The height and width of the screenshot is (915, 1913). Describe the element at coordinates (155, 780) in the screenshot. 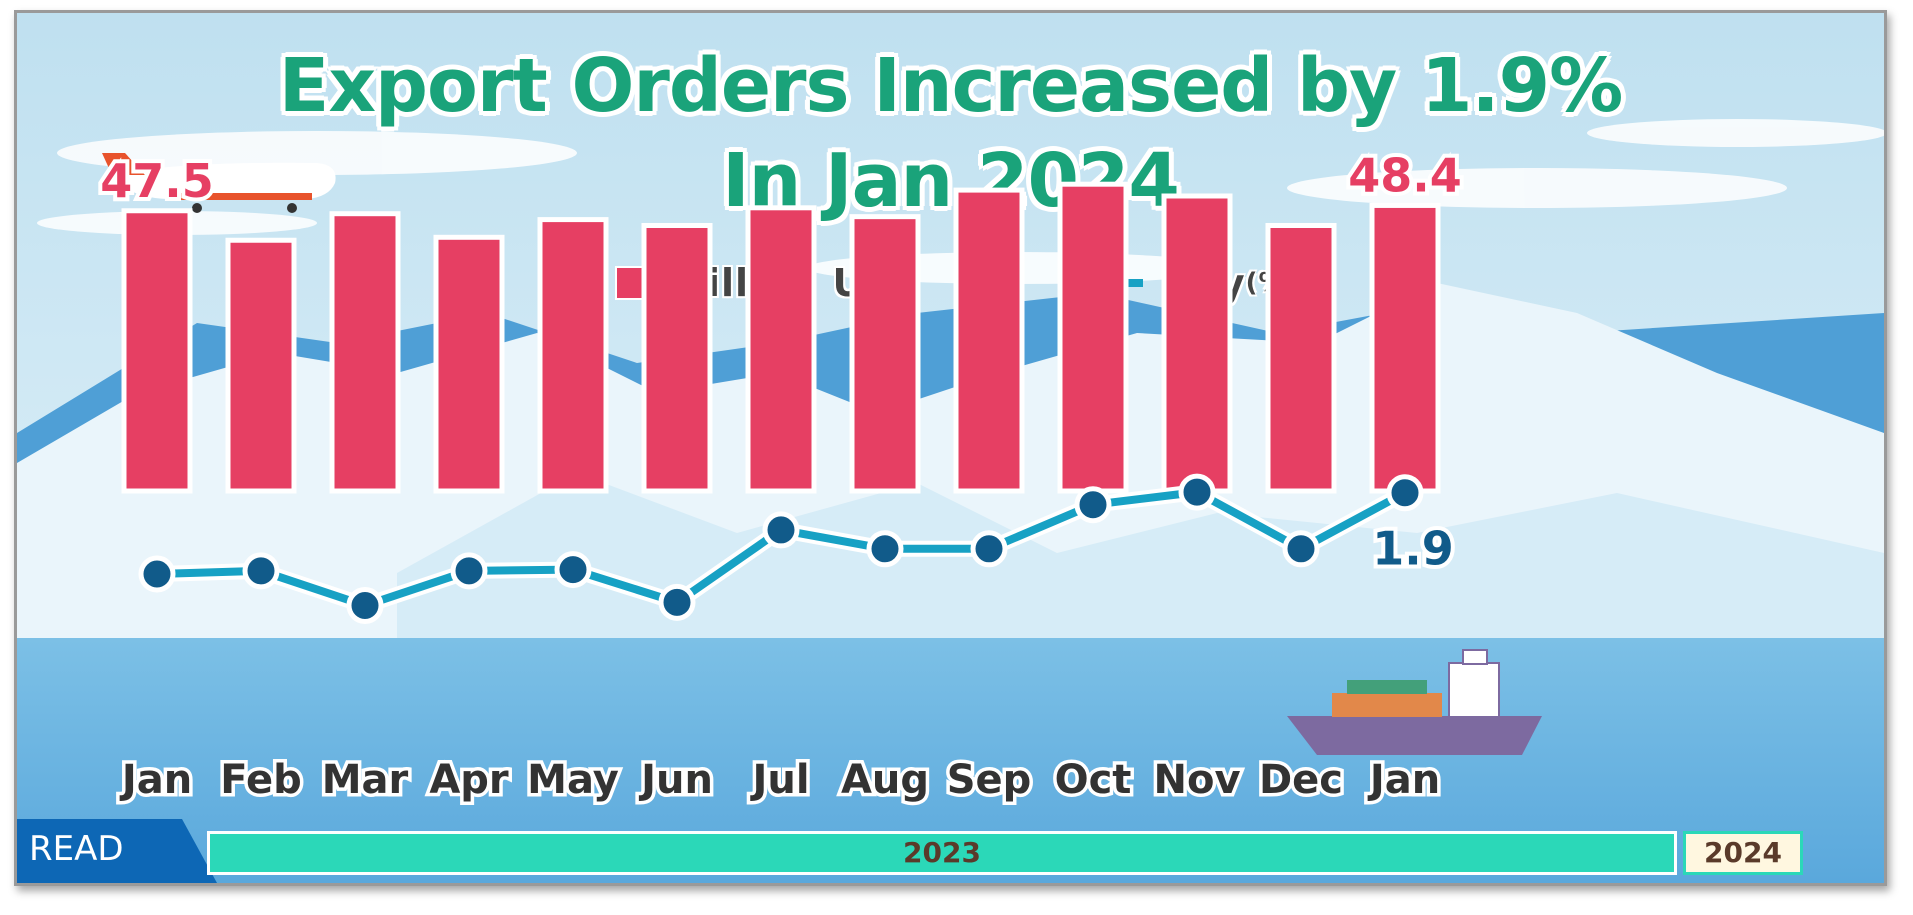

I see `x-label-1: Jan` at that location.